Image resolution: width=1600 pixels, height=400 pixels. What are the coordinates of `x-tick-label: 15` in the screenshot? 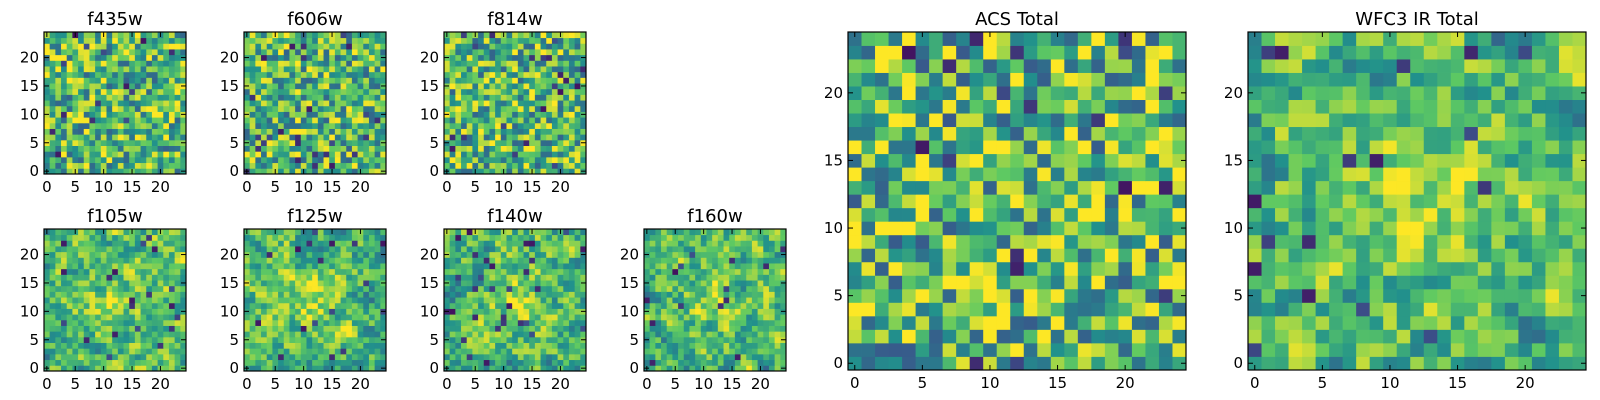 It's located at (531, 384).